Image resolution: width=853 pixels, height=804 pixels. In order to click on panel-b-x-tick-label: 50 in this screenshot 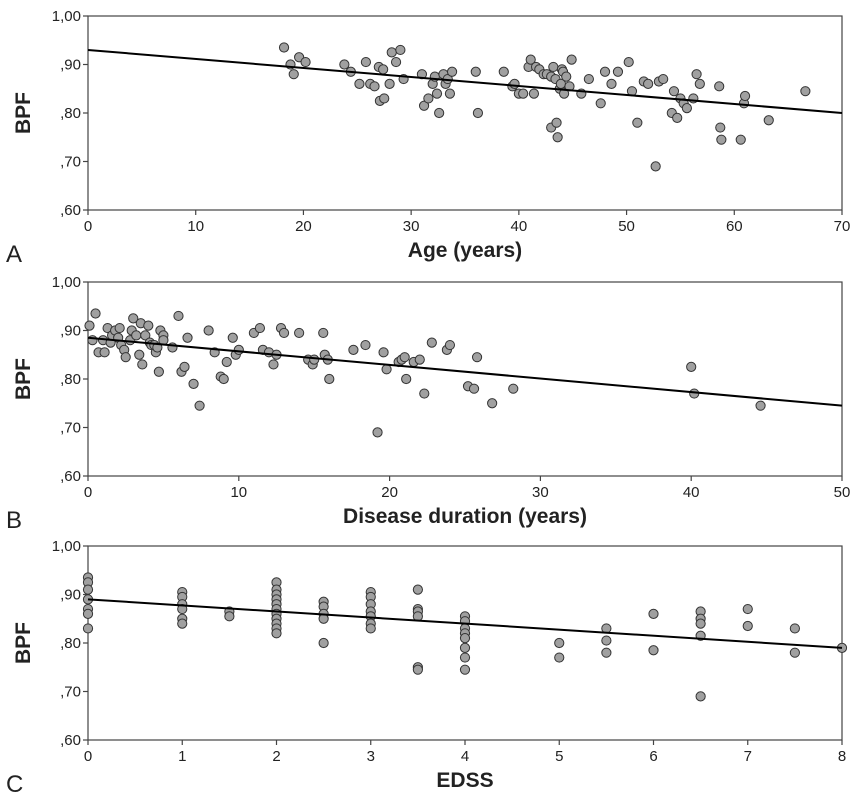, I will do `click(842, 492)`.